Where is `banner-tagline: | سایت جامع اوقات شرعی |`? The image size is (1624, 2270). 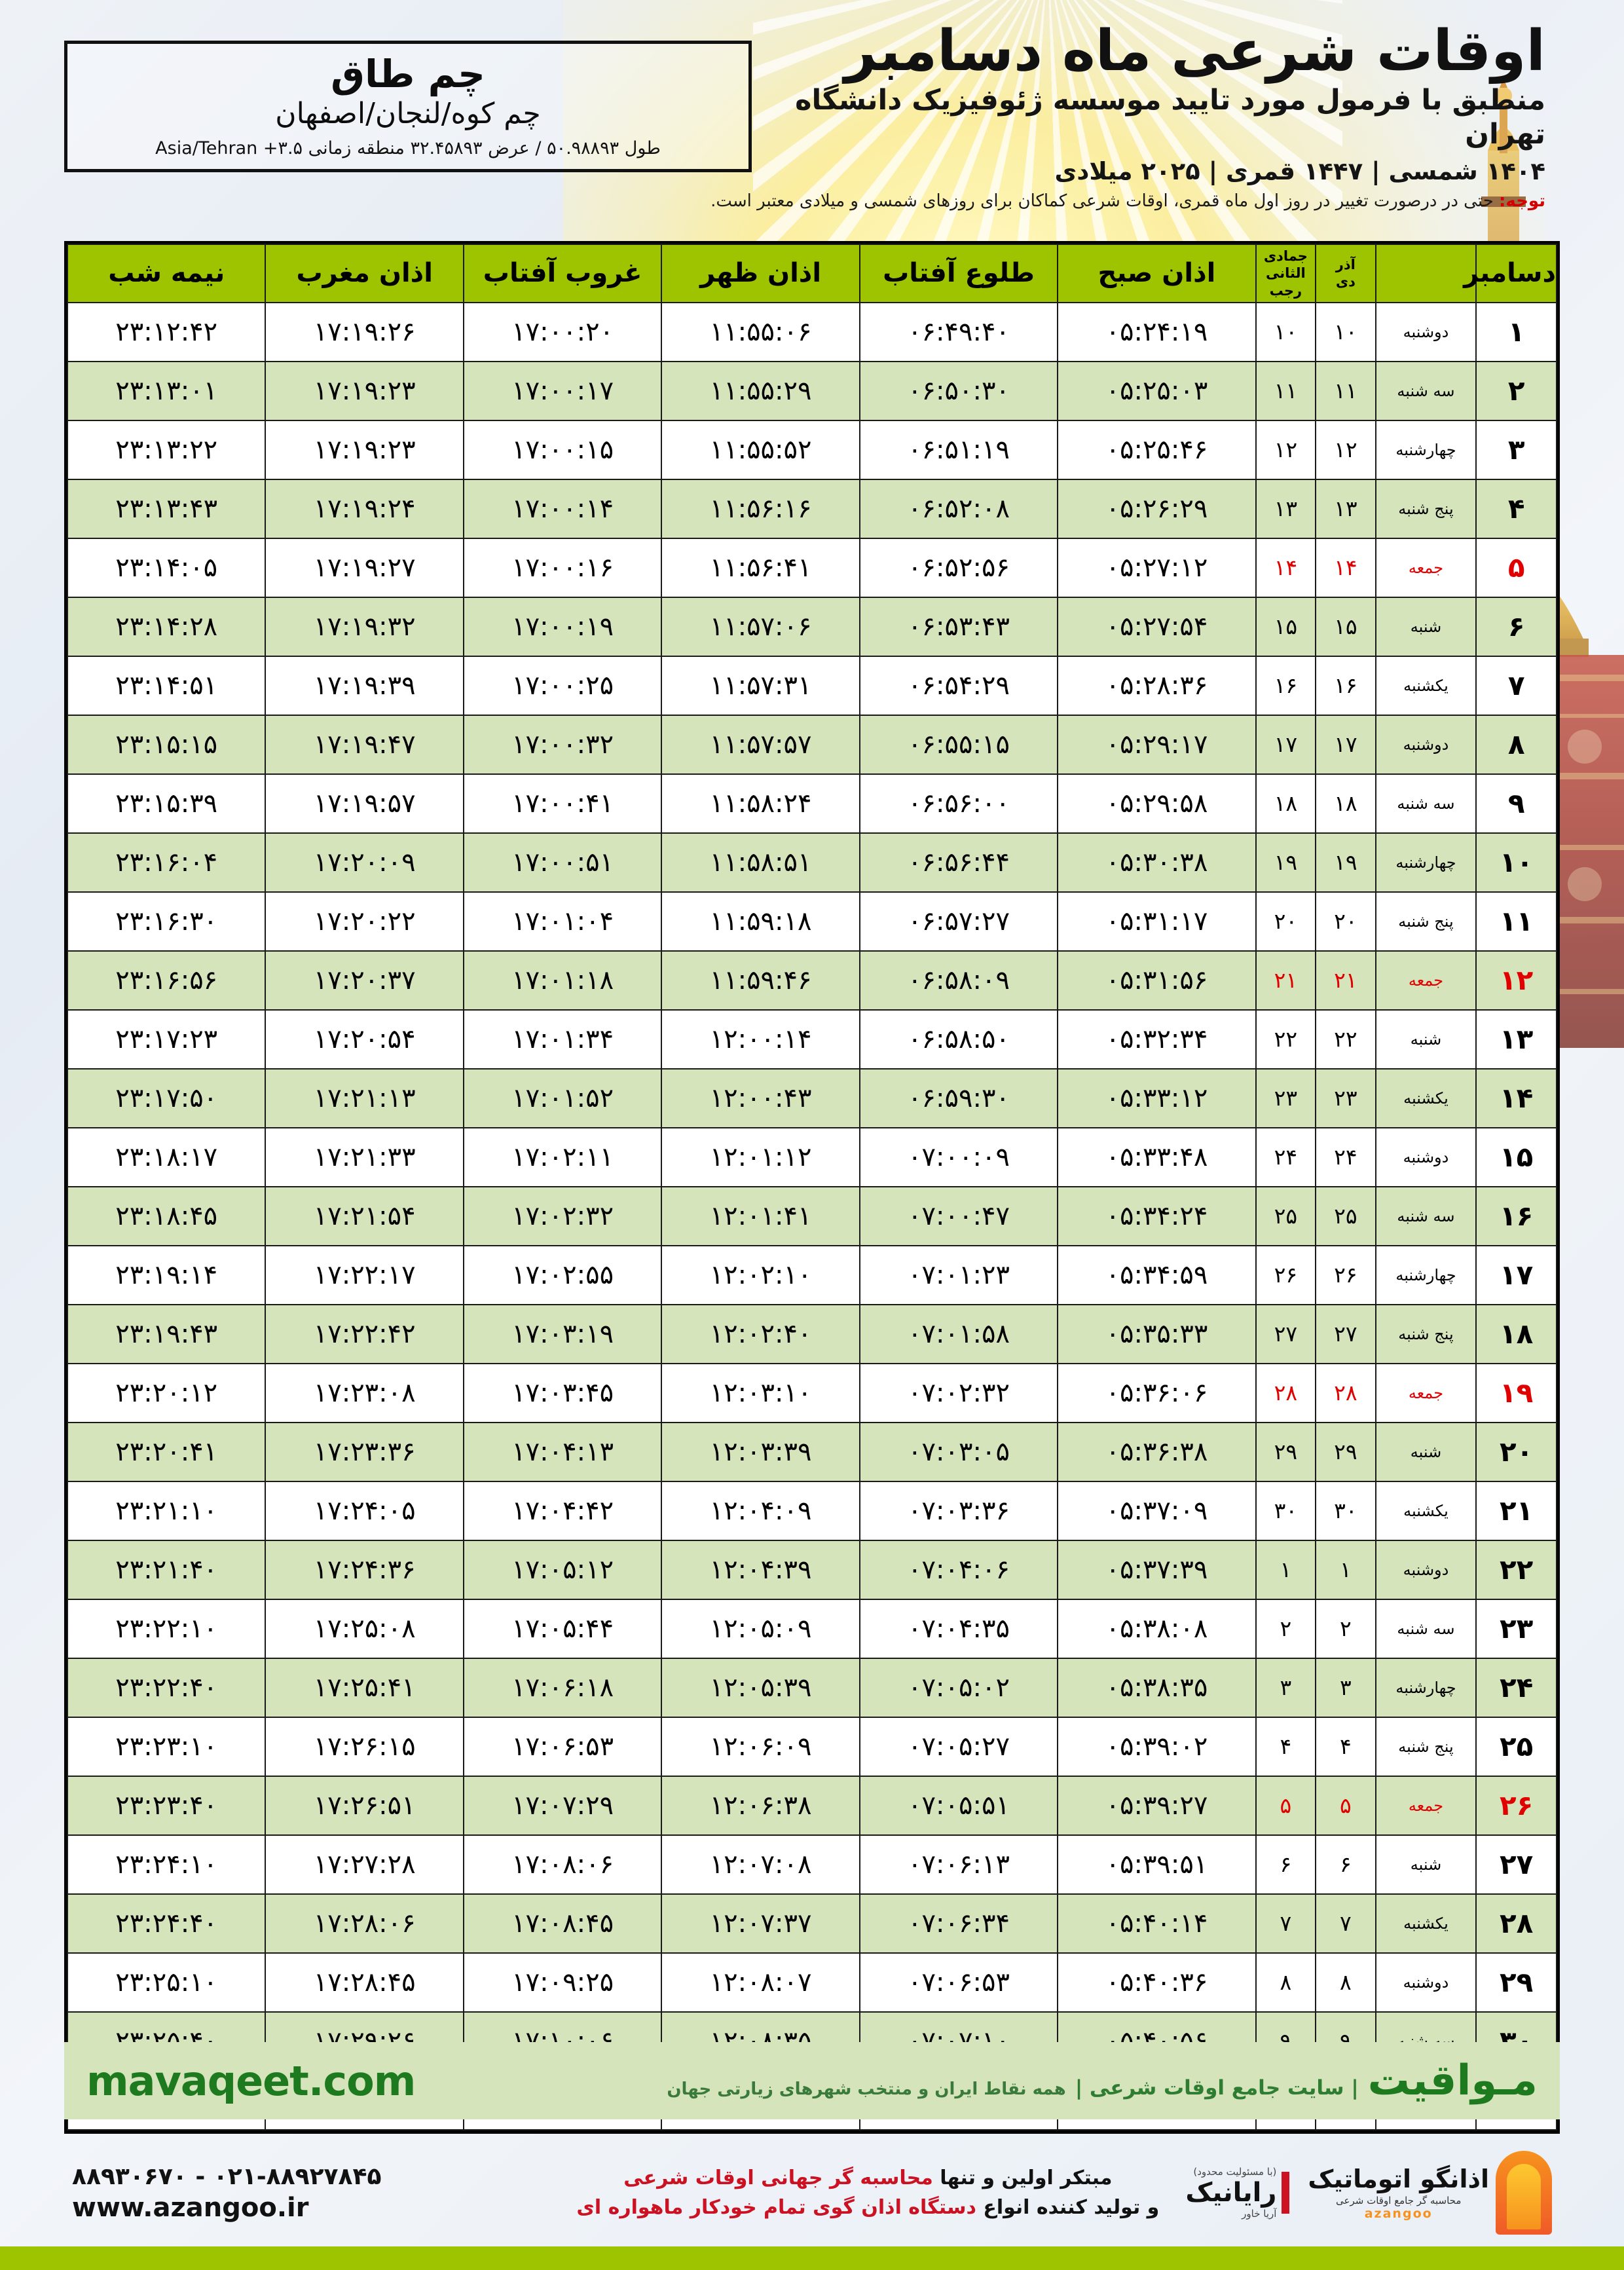
banner-tagline: | سایت جامع اوقات شرعی | is located at coordinates (1217, 2088).